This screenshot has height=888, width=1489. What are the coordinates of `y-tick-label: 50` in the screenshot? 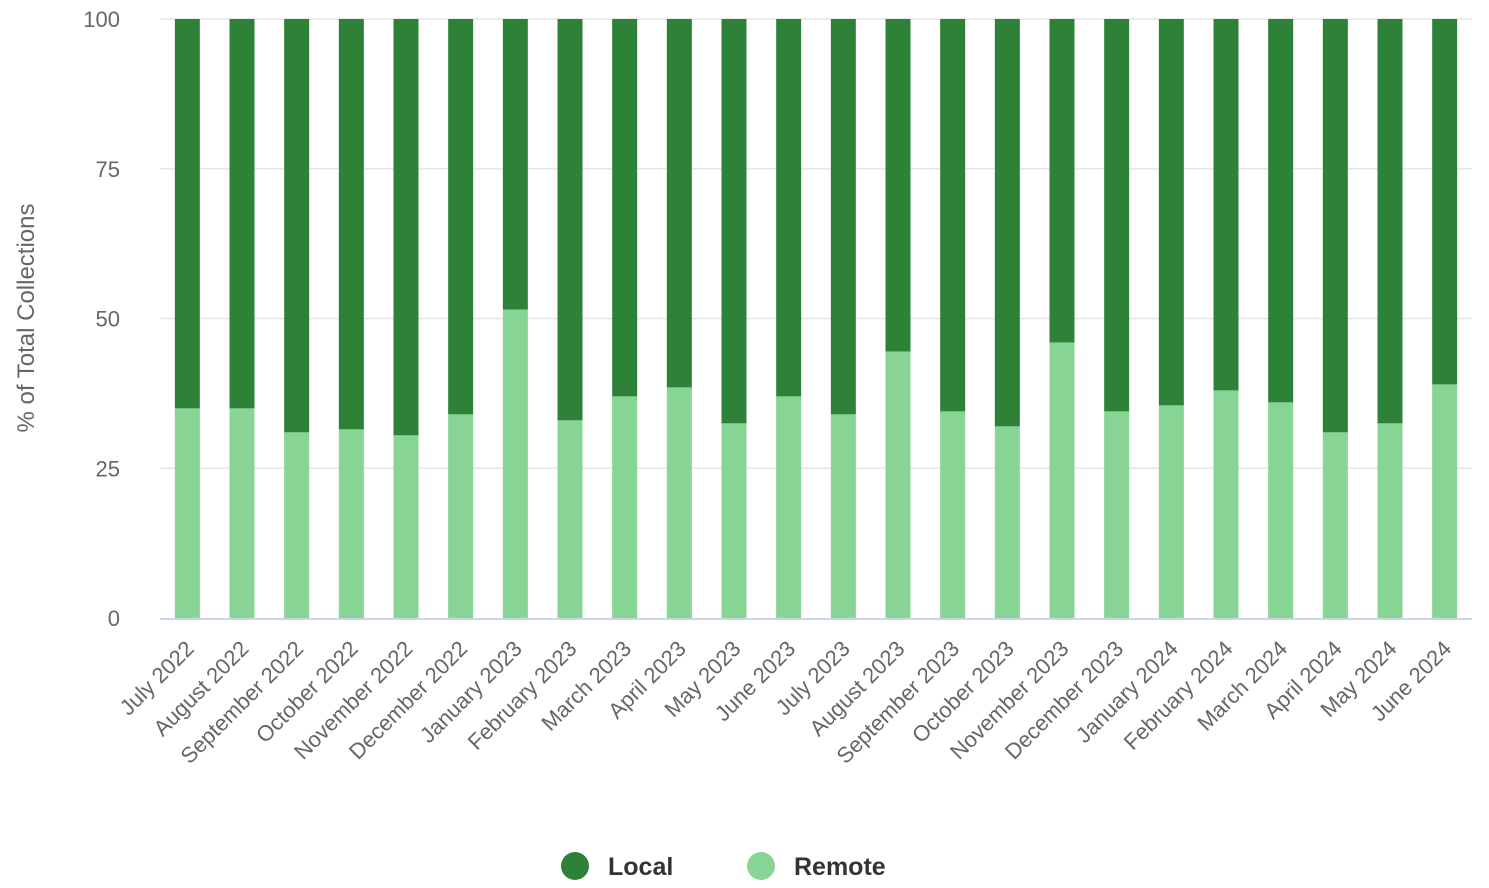 It's located at (108, 319).